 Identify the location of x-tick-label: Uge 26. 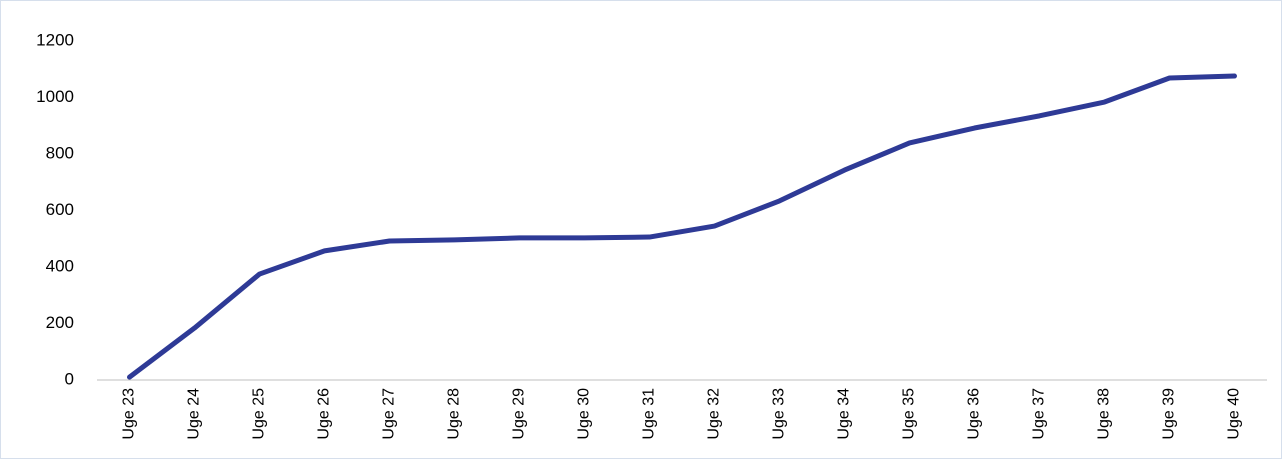
(324, 414).